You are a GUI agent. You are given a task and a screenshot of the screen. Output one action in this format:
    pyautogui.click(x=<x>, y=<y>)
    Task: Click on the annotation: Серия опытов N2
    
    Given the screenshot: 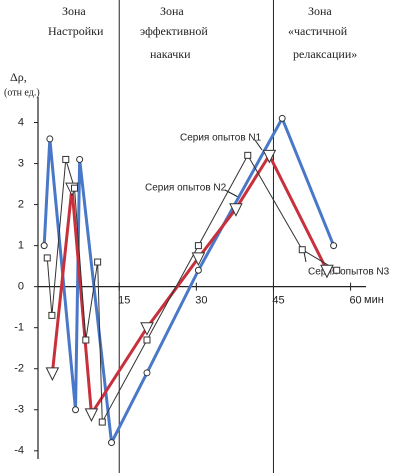 What is the action you would take?
    pyautogui.click(x=186, y=188)
    